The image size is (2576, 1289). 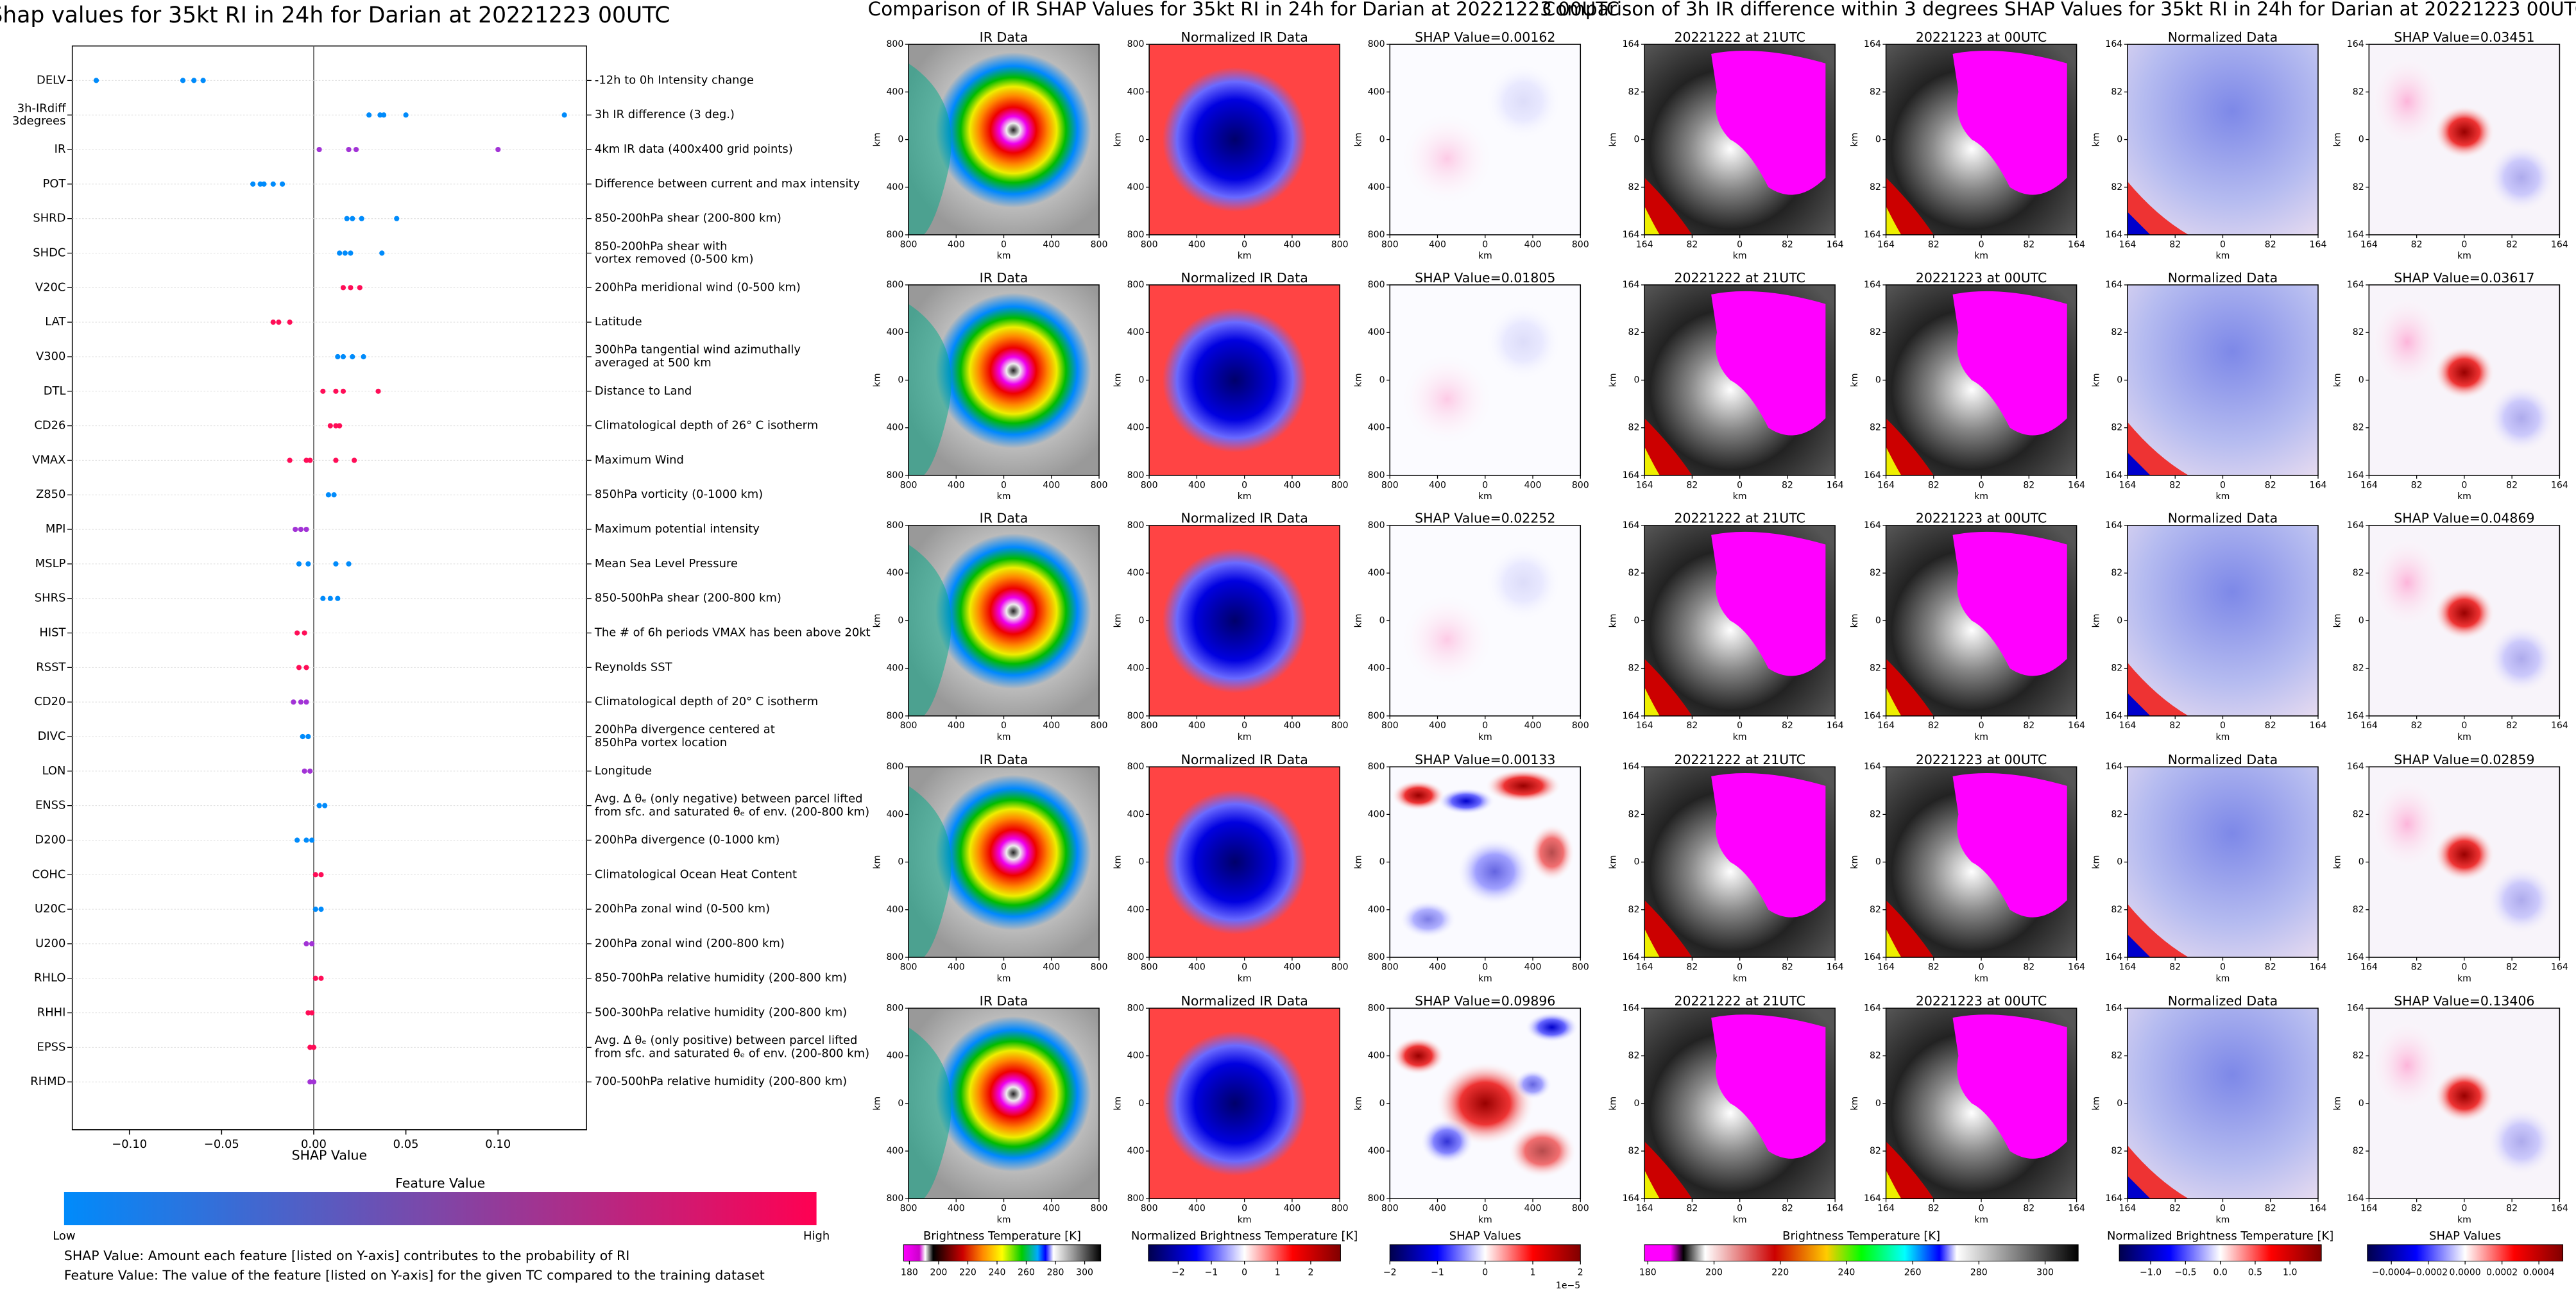 What do you see at coordinates (60, 149) in the screenshot?
I see `feature-label: IR` at bounding box center [60, 149].